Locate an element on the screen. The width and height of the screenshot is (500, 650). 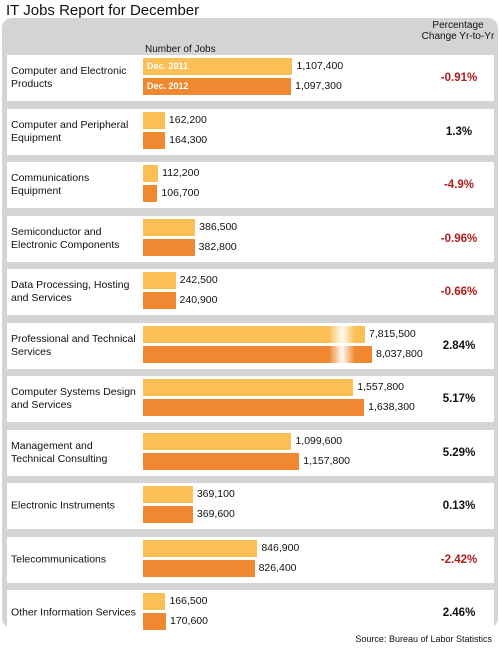
category-label: Computer and Electronic Products is located at coordinates (69, 77).